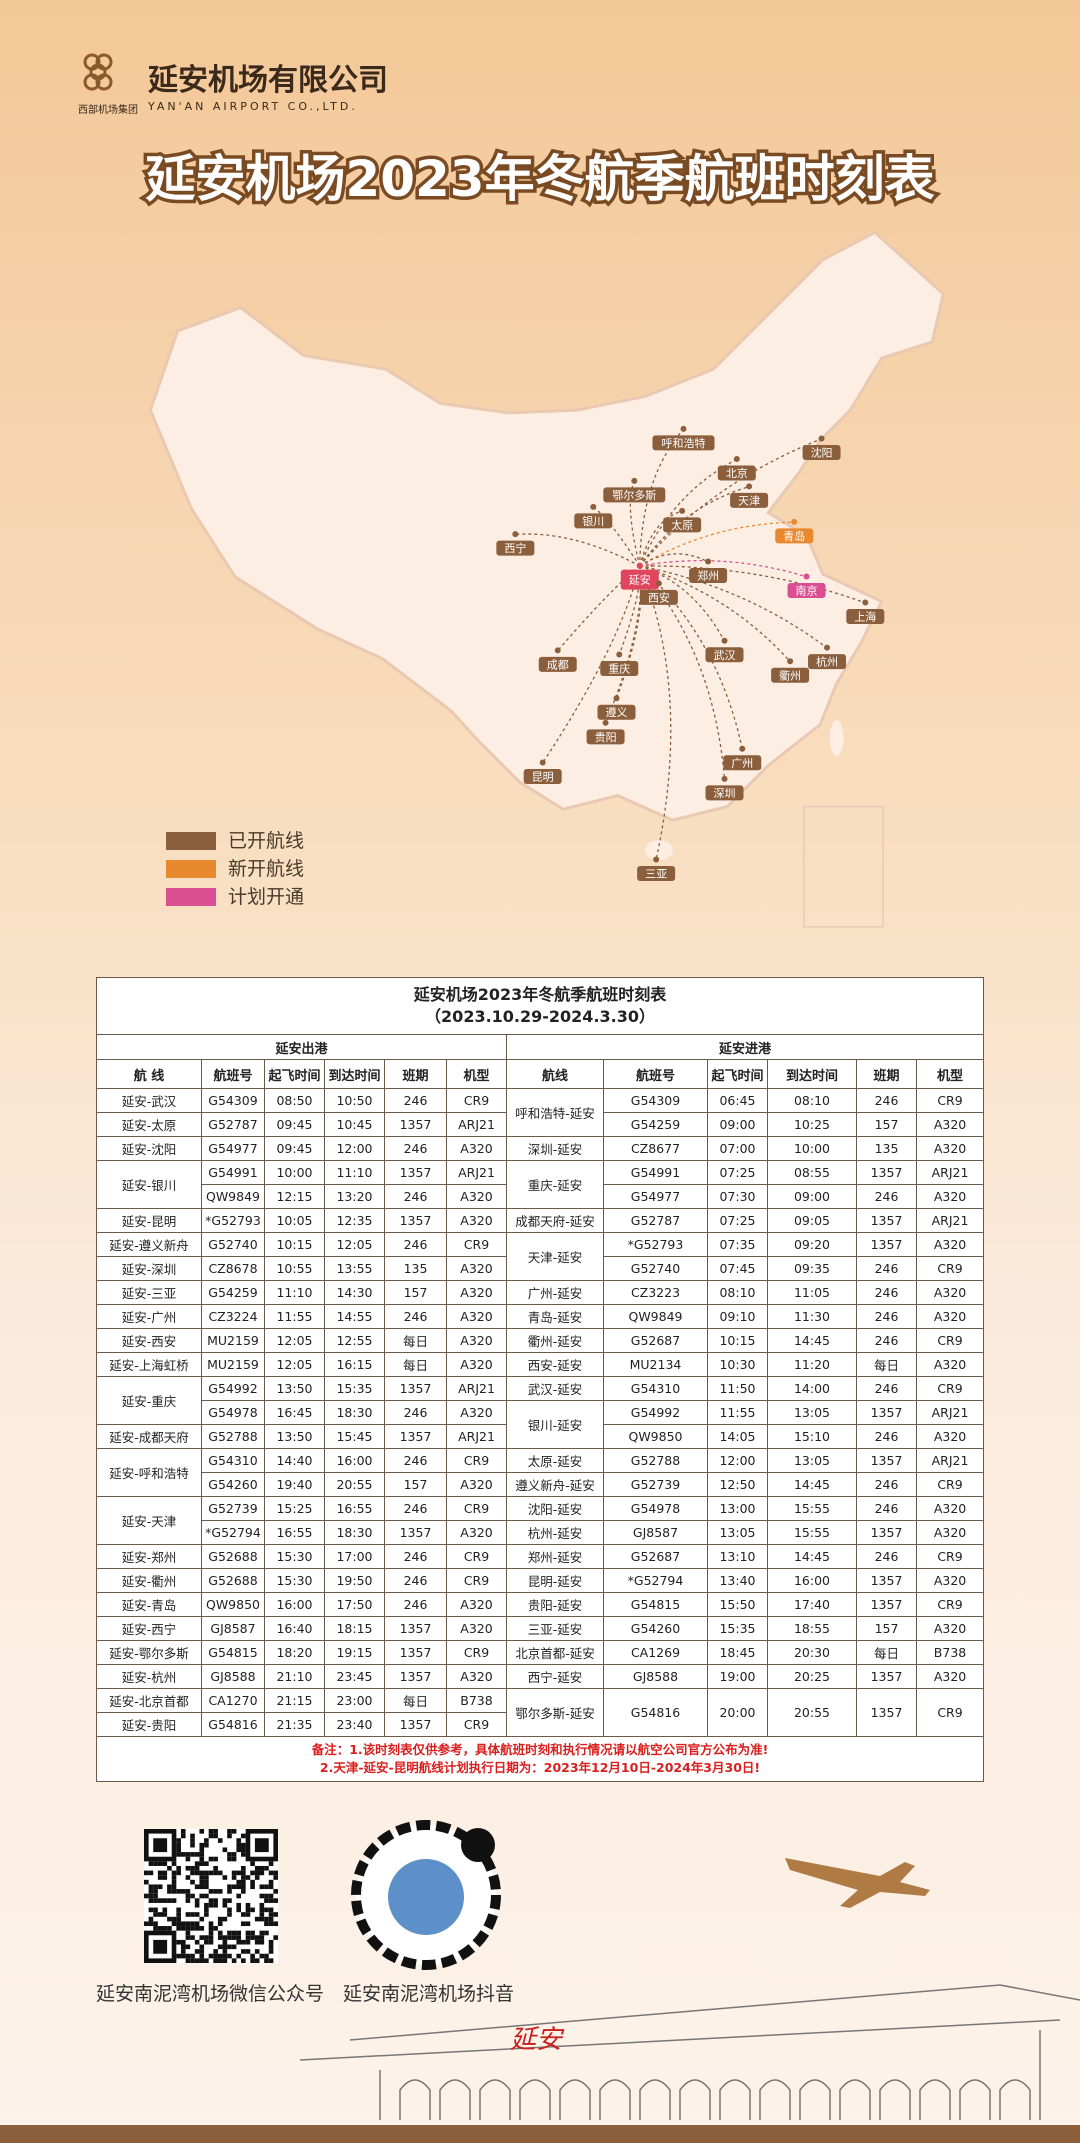 This screenshot has height=2143, width=1080. I want to click on flight-cell: 15:25, so click(294, 1508).